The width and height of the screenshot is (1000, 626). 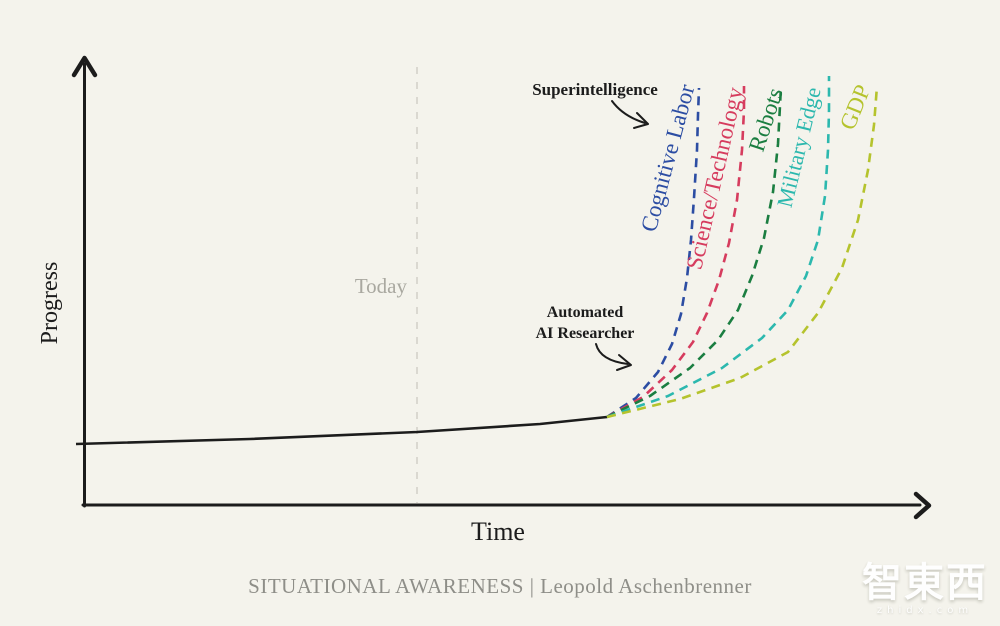 I want to click on x-axis-label: Time, so click(x=498, y=531).